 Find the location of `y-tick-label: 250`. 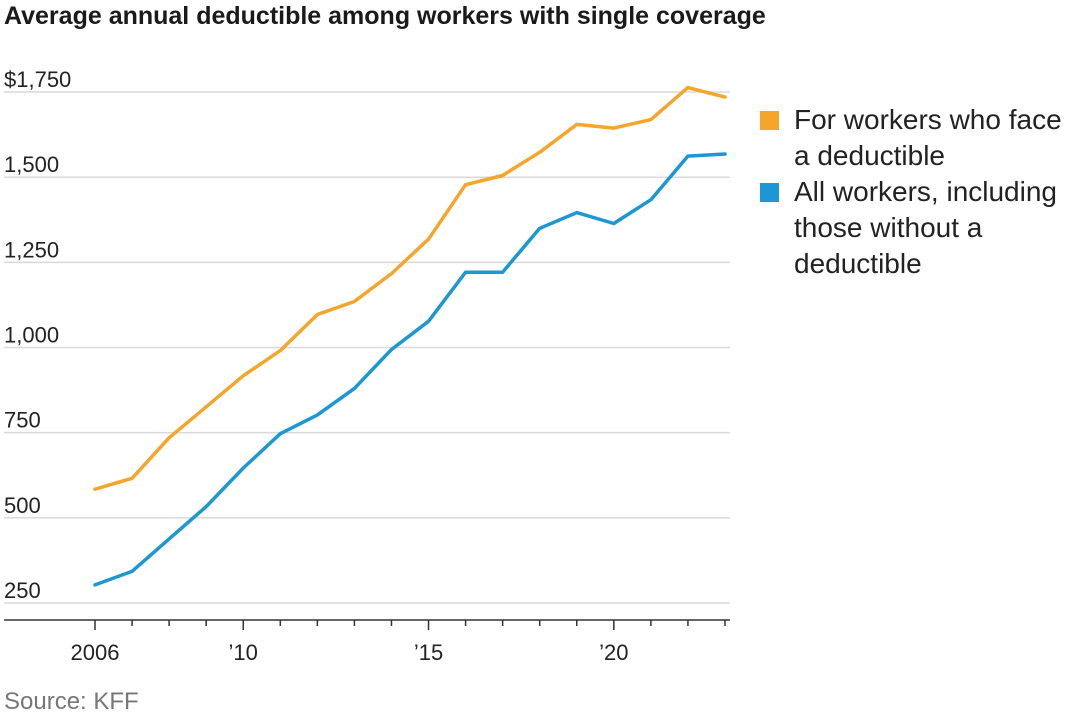

y-tick-label: 250 is located at coordinates (22, 590).